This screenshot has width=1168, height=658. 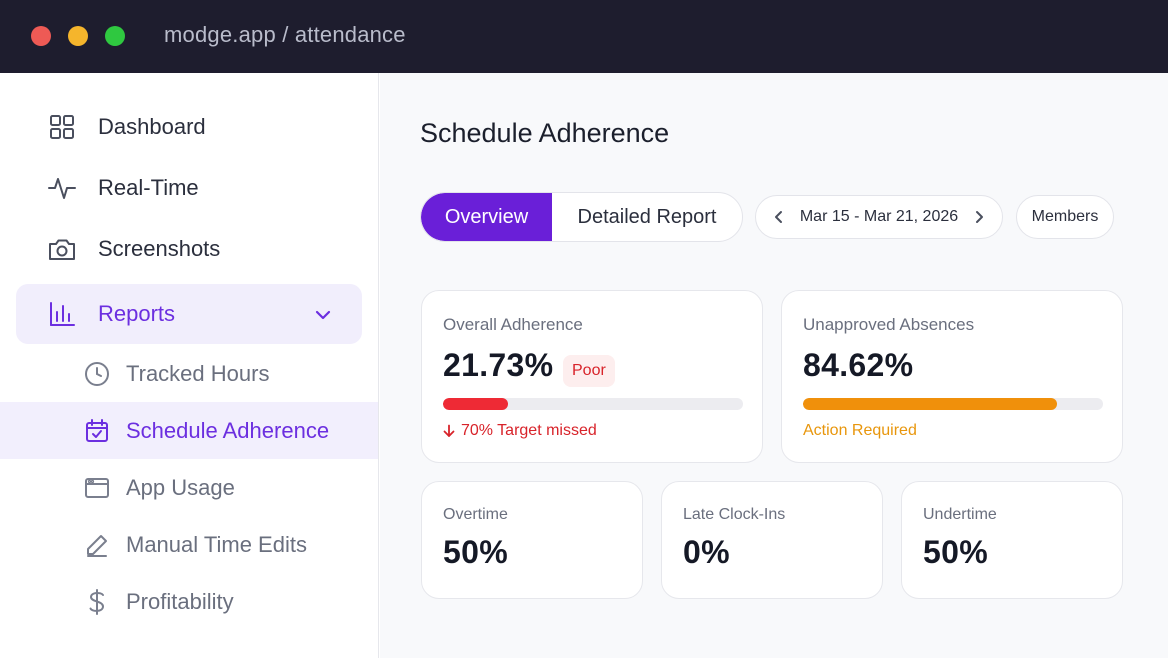 What do you see at coordinates (532, 540) in the screenshot?
I see `overtime-card: Overtime 50%` at bounding box center [532, 540].